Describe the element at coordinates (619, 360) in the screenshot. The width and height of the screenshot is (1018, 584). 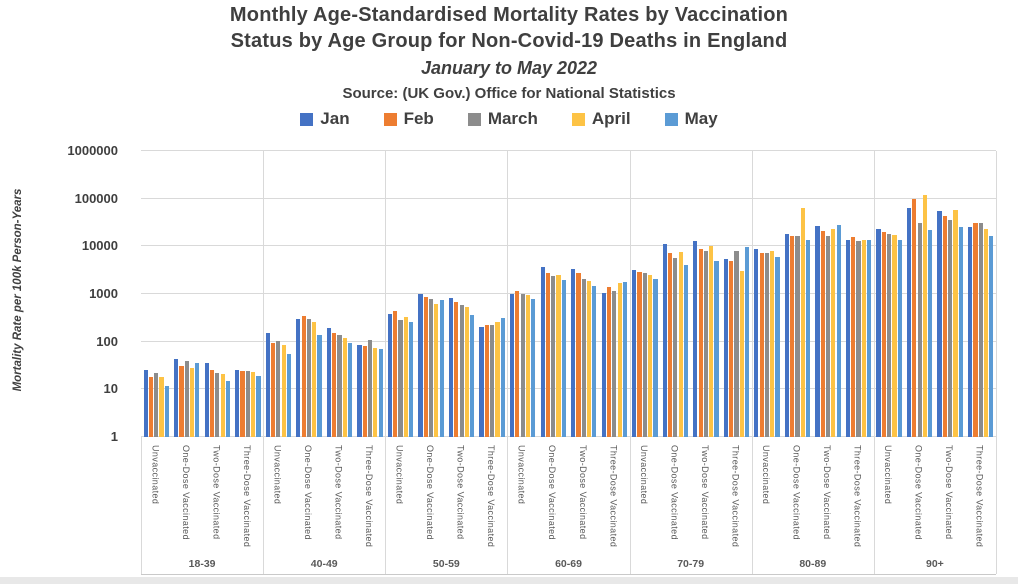
I see `bar-60-69-Three-Dose Vaccinated-April` at that location.